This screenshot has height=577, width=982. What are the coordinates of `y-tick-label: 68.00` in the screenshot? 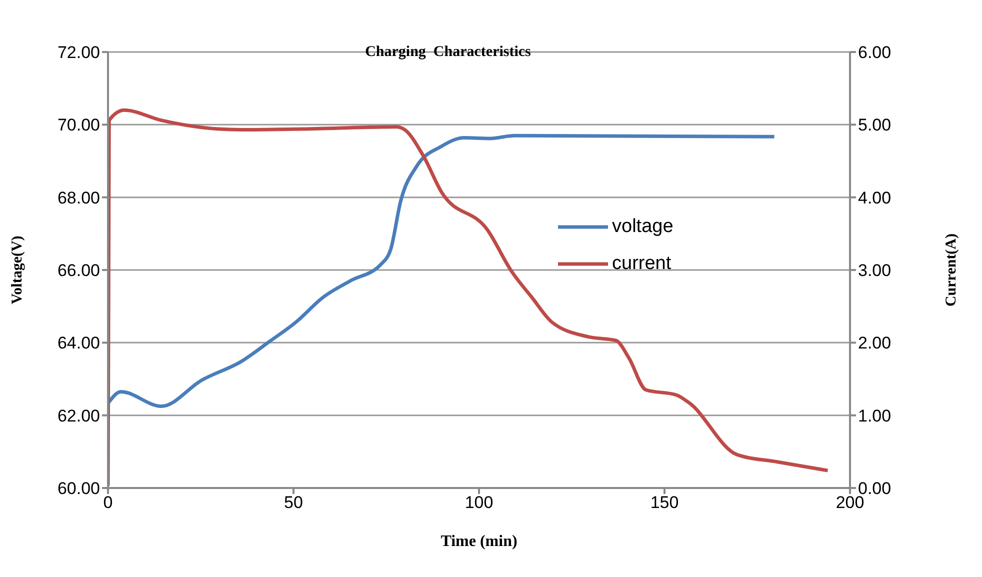 It's located at (78, 198).